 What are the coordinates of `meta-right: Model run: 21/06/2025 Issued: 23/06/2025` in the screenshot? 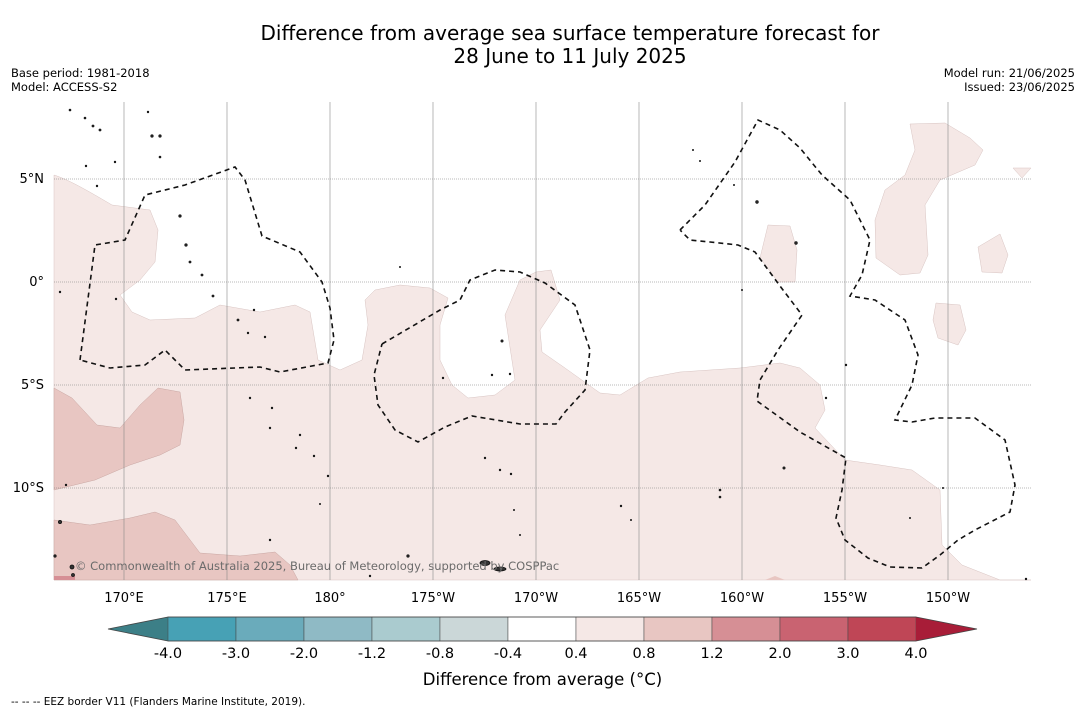 It's located at (1009, 80).